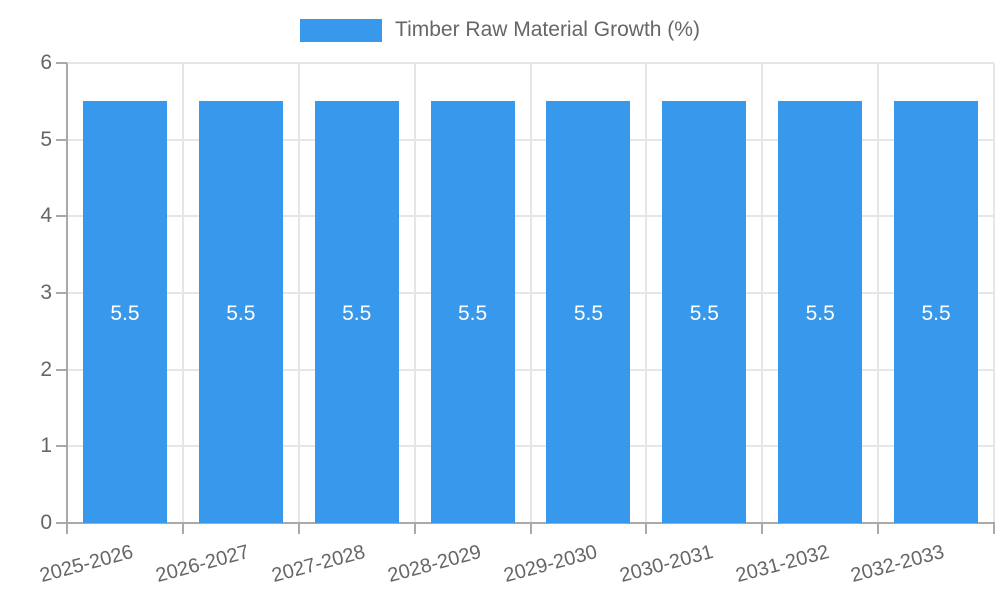  Describe the element at coordinates (46, 216) in the screenshot. I see `y-tick-label: 4` at that location.